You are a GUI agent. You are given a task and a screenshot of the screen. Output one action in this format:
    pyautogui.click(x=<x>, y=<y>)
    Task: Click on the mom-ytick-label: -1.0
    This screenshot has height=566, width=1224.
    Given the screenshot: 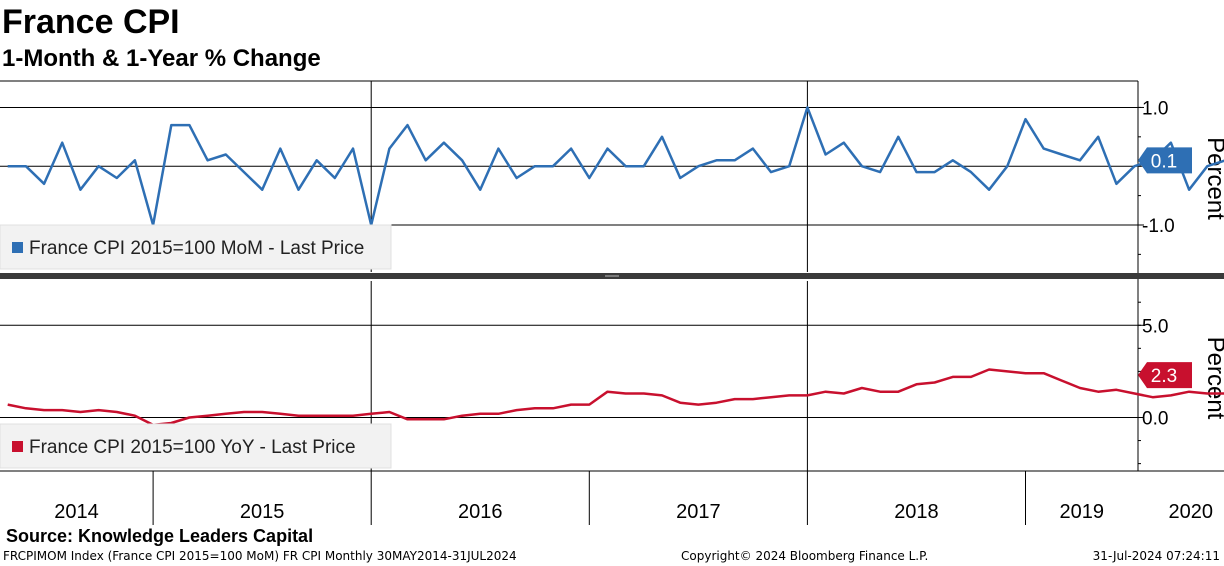 What is the action you would take?
    pyautogui.click(x=1158, y=226)
    